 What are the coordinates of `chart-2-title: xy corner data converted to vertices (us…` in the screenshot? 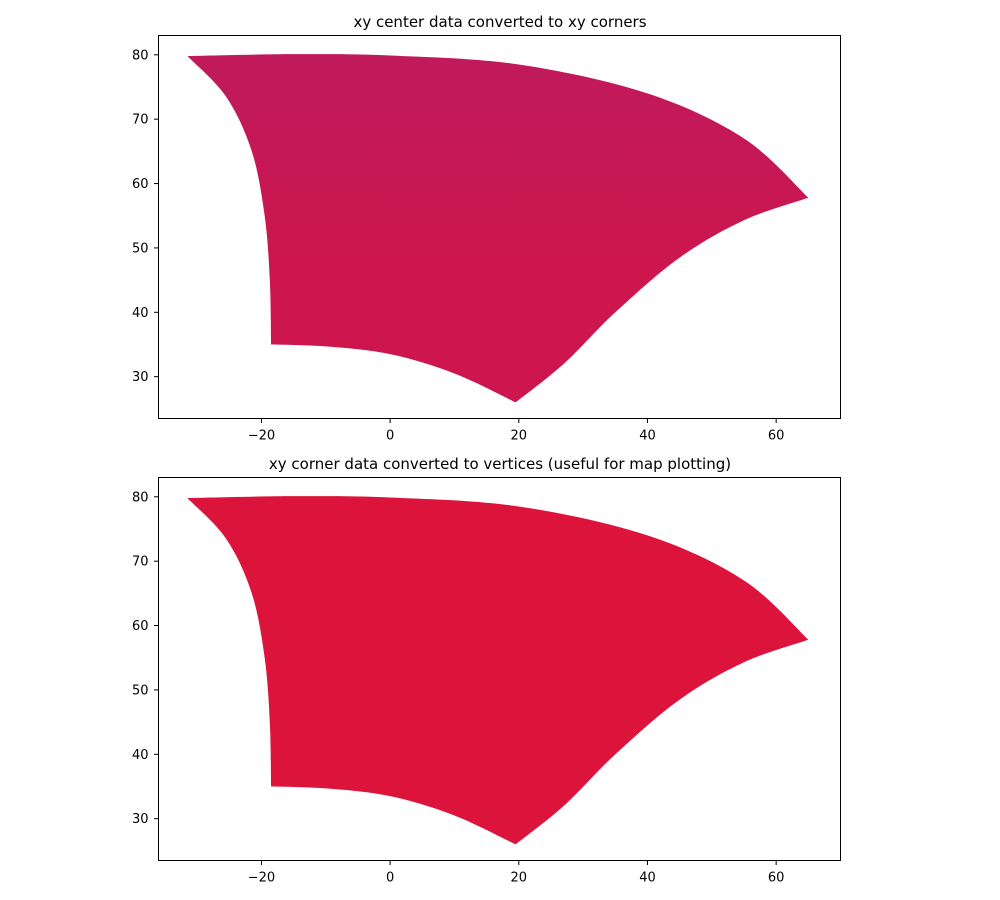 It's located at (500, 464).